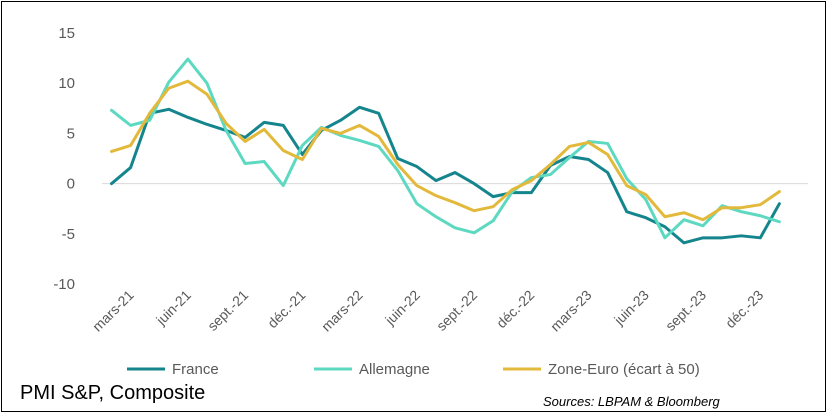 The height and width of the screenshot is (415, 829). What do you see at coordinates (71, 133) in the screenshot?
I see `y-tick-label: 5` at bounding box center [71, 133].